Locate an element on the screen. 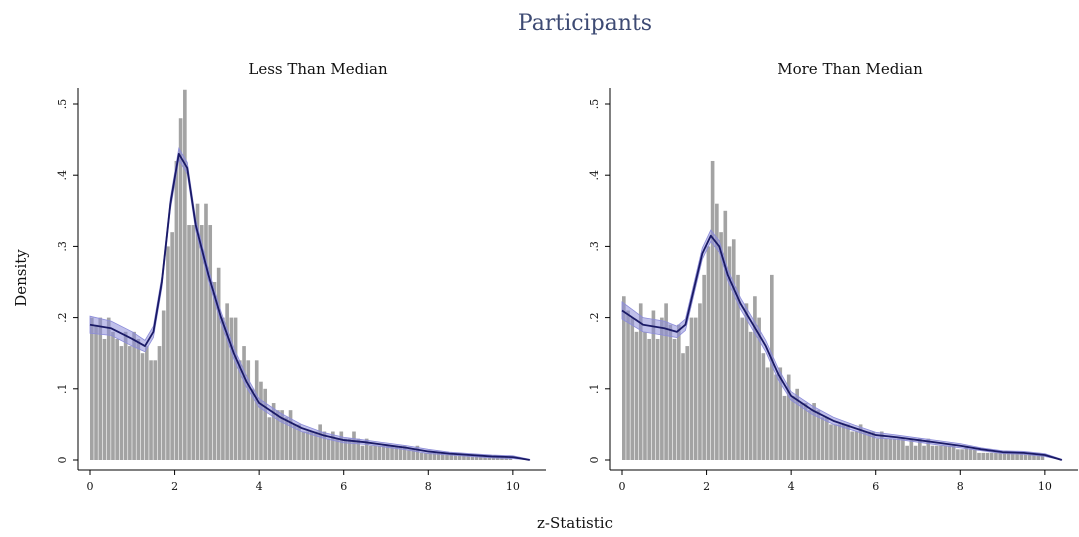 The width and height of the screenshot is (1079, 537). x-tick-label: 0 is located at coordinates (622, 486).